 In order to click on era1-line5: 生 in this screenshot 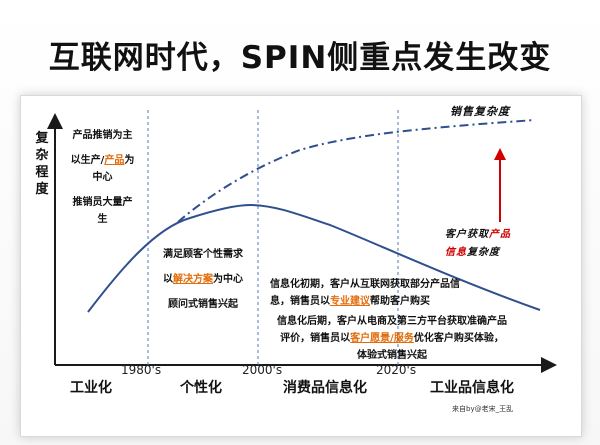, I will do `click(102, 219)`.